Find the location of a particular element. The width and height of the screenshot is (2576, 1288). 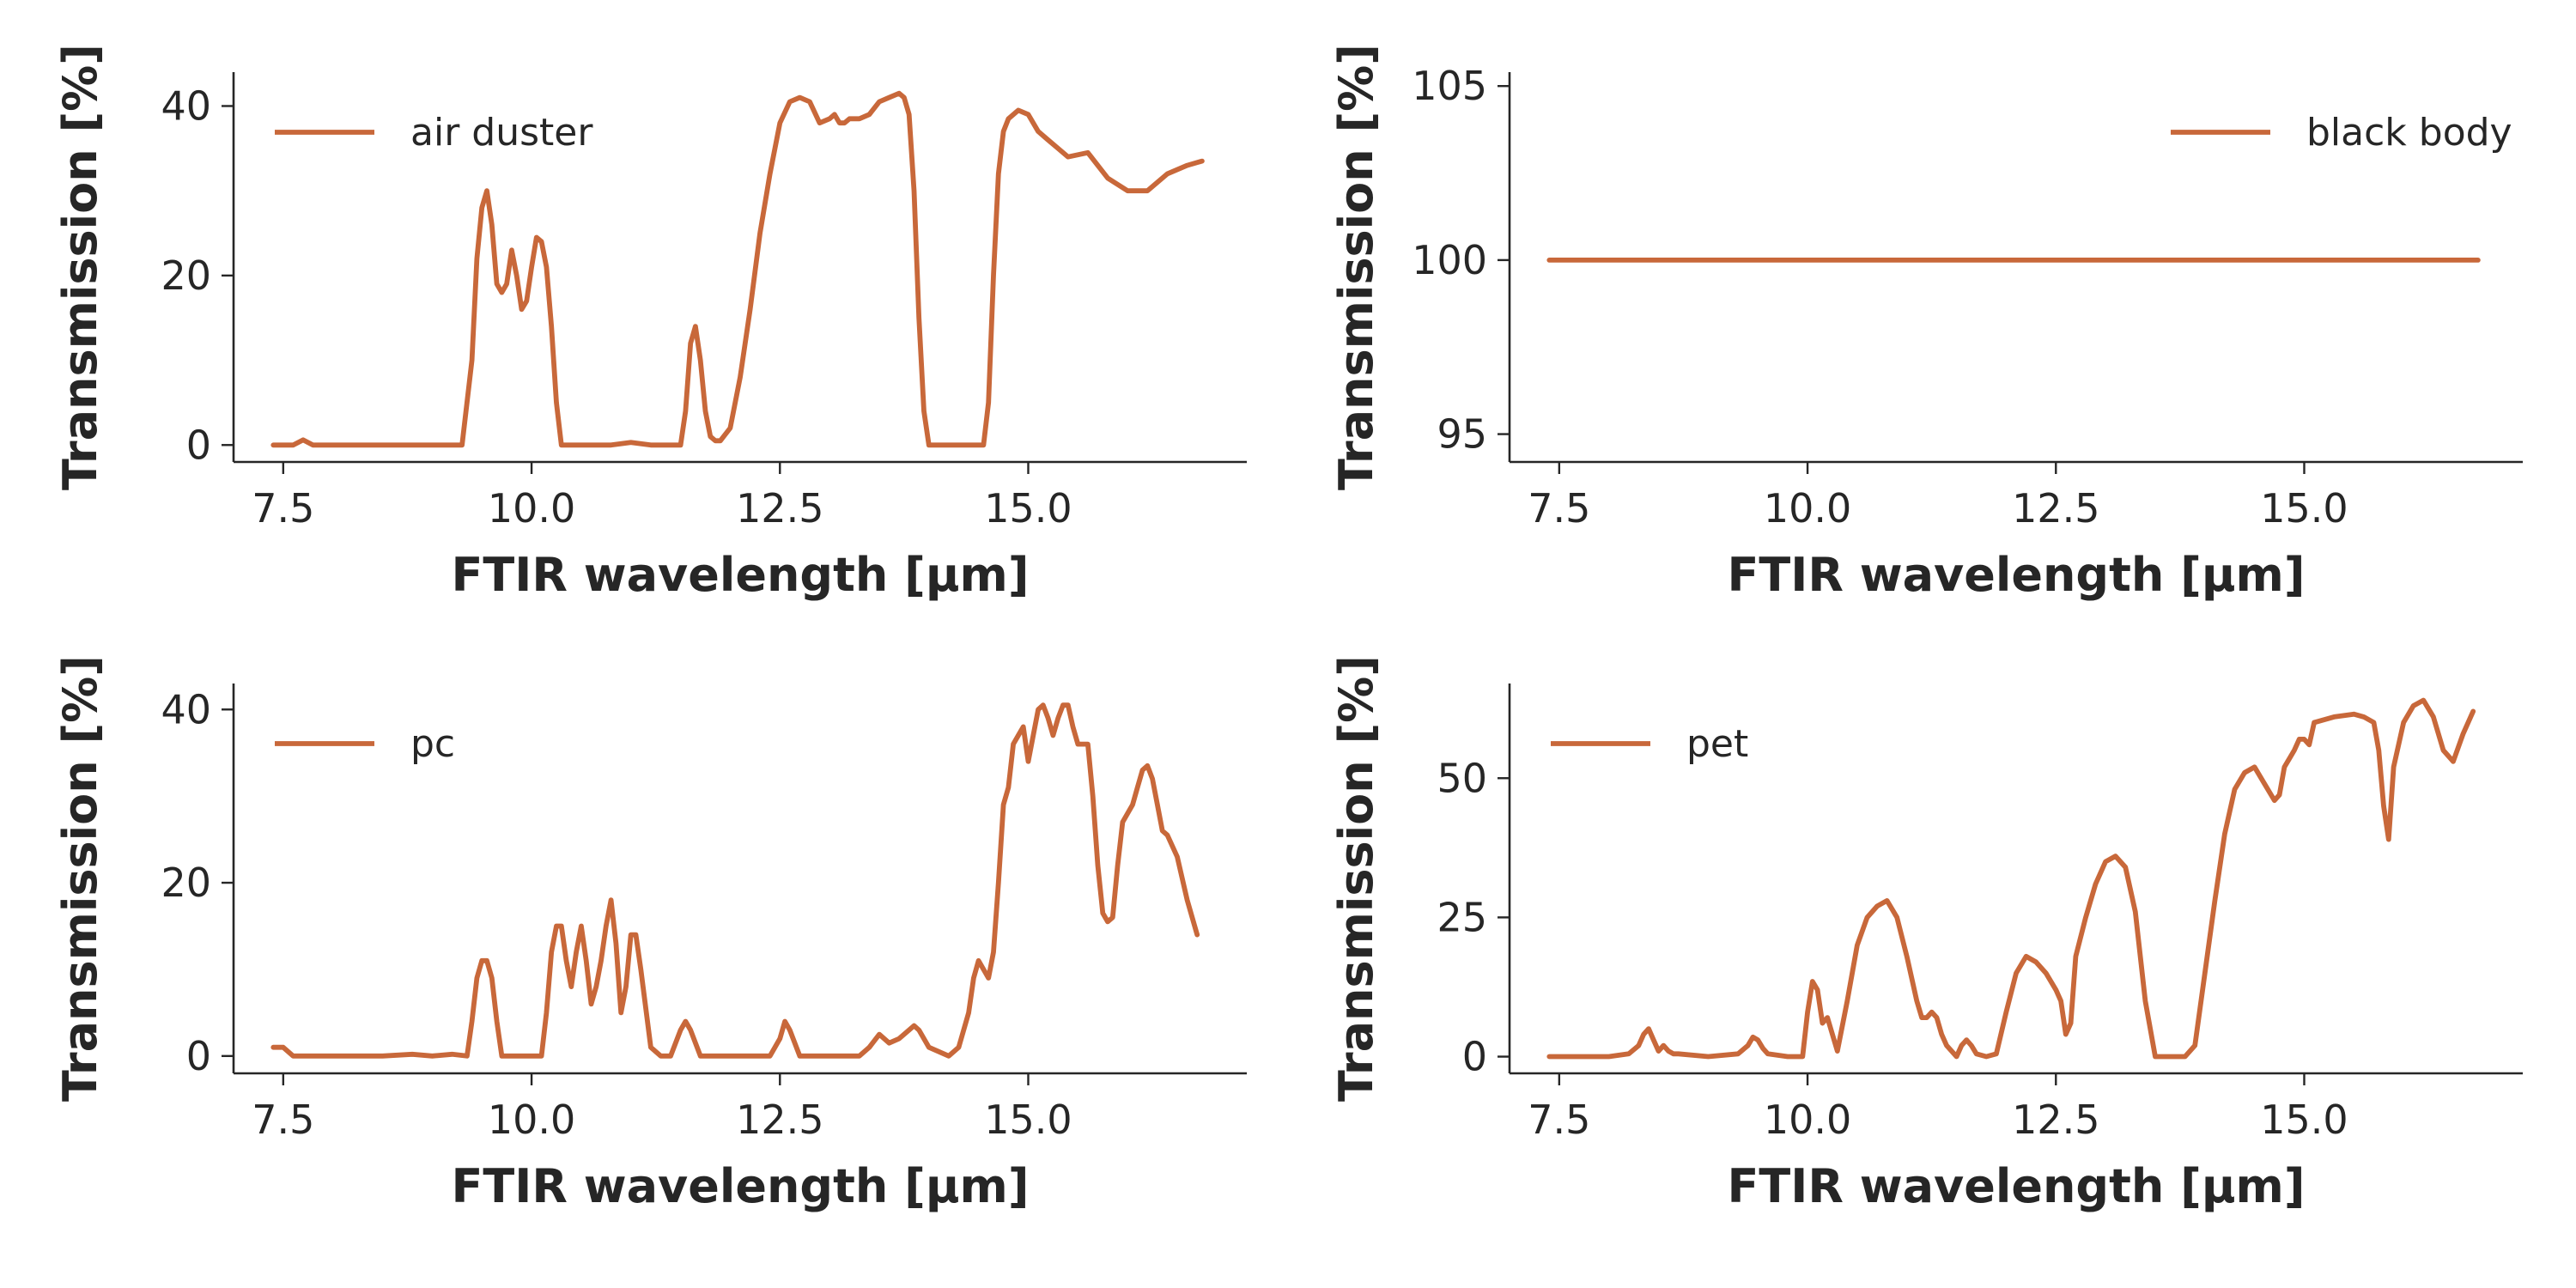

legend: pet is located at coordinates (1649, 744).